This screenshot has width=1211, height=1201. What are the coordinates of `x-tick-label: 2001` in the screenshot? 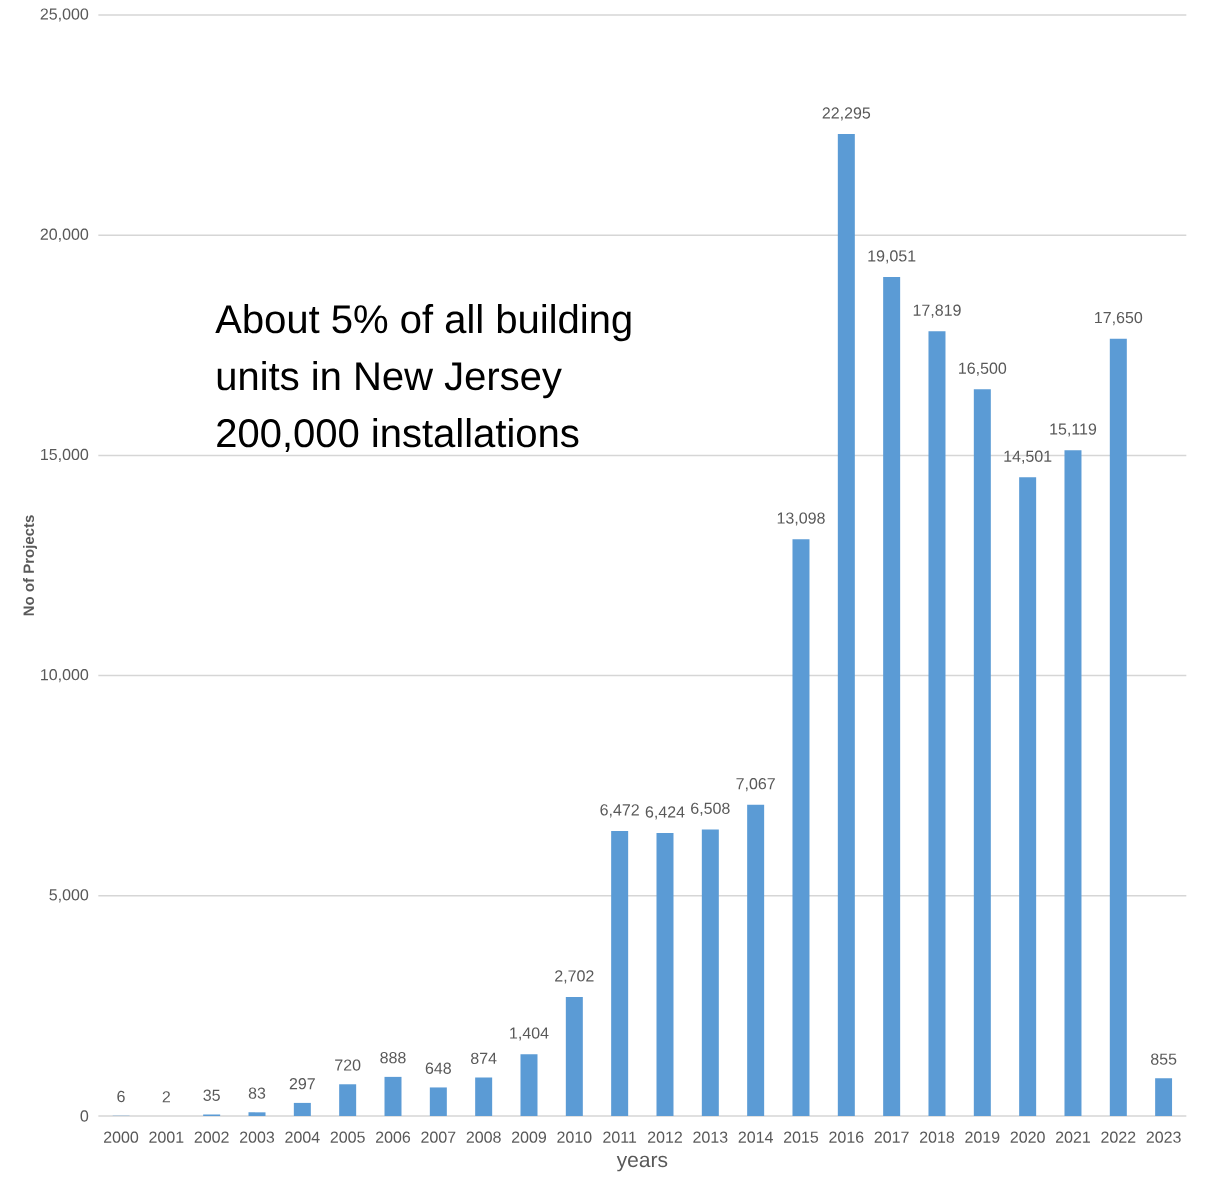 It's located at (166, 1137).